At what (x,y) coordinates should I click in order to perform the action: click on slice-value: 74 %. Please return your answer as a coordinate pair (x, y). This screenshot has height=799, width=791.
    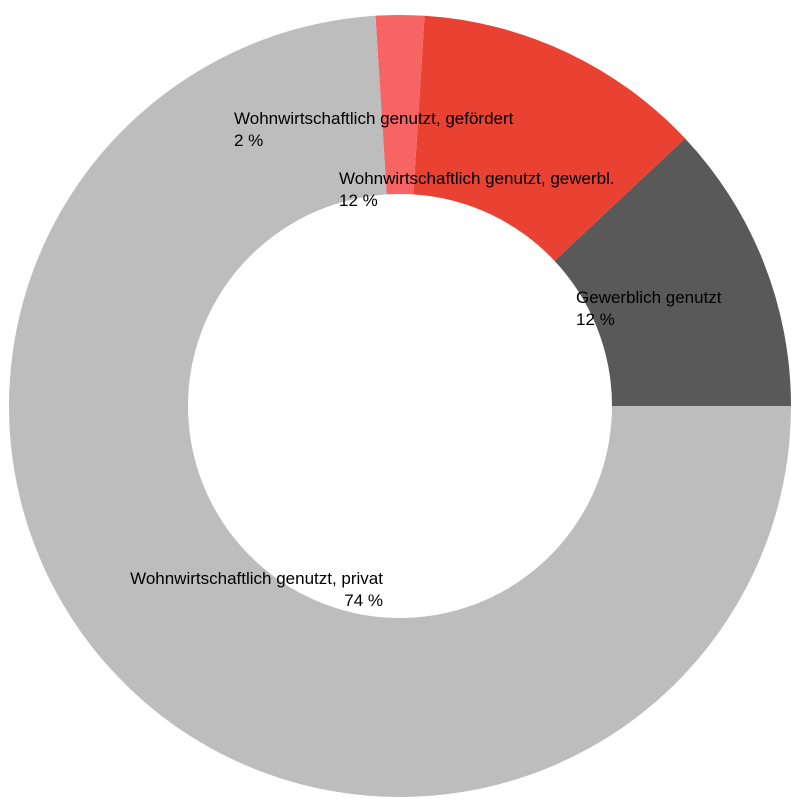
    Looking at the image, I should click on (363, 600).